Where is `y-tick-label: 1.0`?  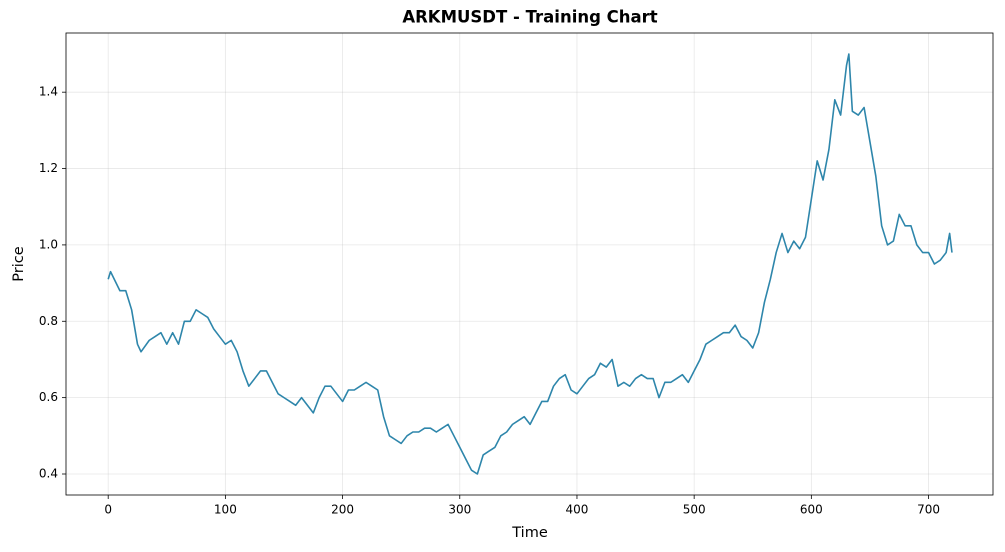 y-tick-label: 1.0 is located at coordinates (48, 244).